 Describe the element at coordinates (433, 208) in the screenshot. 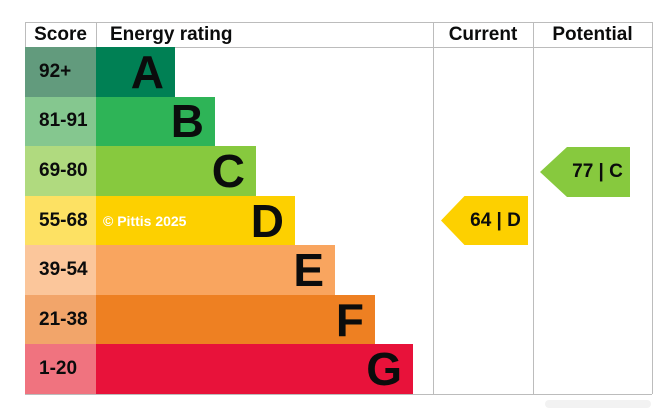

I see `current-column-divider` at that location.